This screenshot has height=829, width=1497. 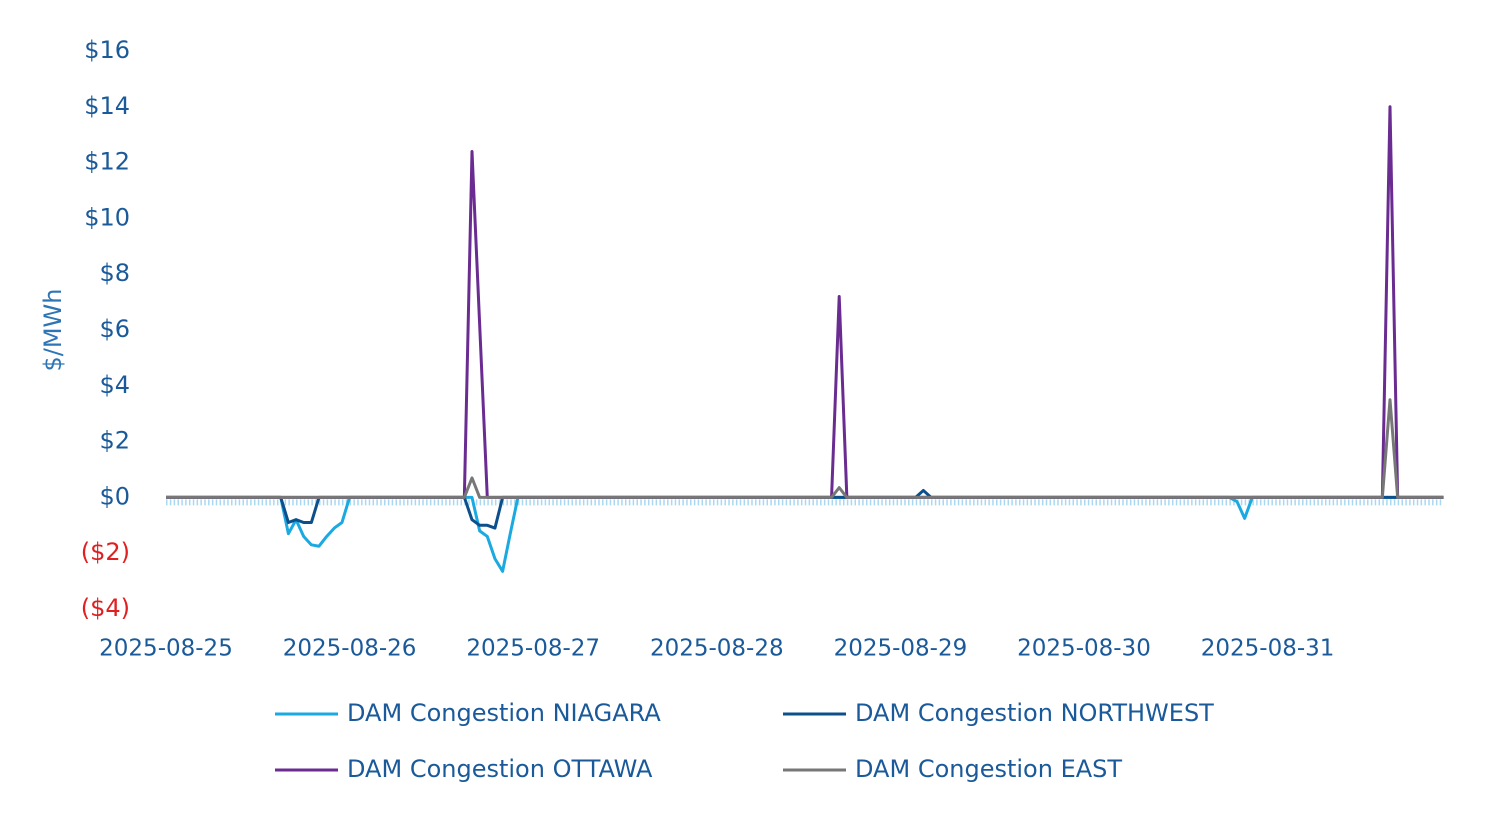 I want to click on legend-label: DAM Congestion OTTAWA, so click(x=500, y=769).